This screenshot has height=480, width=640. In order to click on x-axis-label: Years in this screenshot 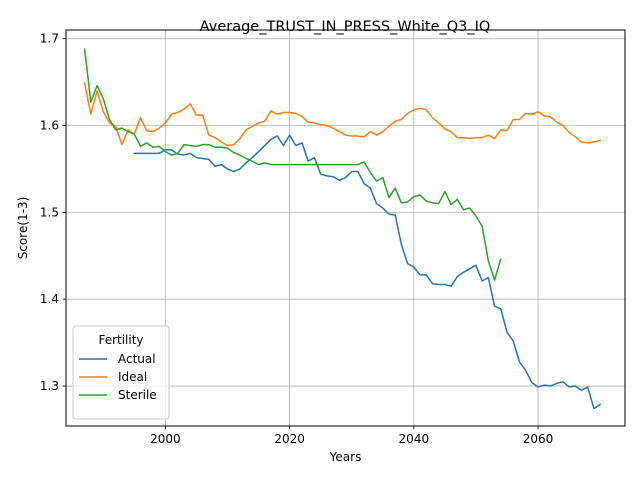, I will do `click(345, 457)`.